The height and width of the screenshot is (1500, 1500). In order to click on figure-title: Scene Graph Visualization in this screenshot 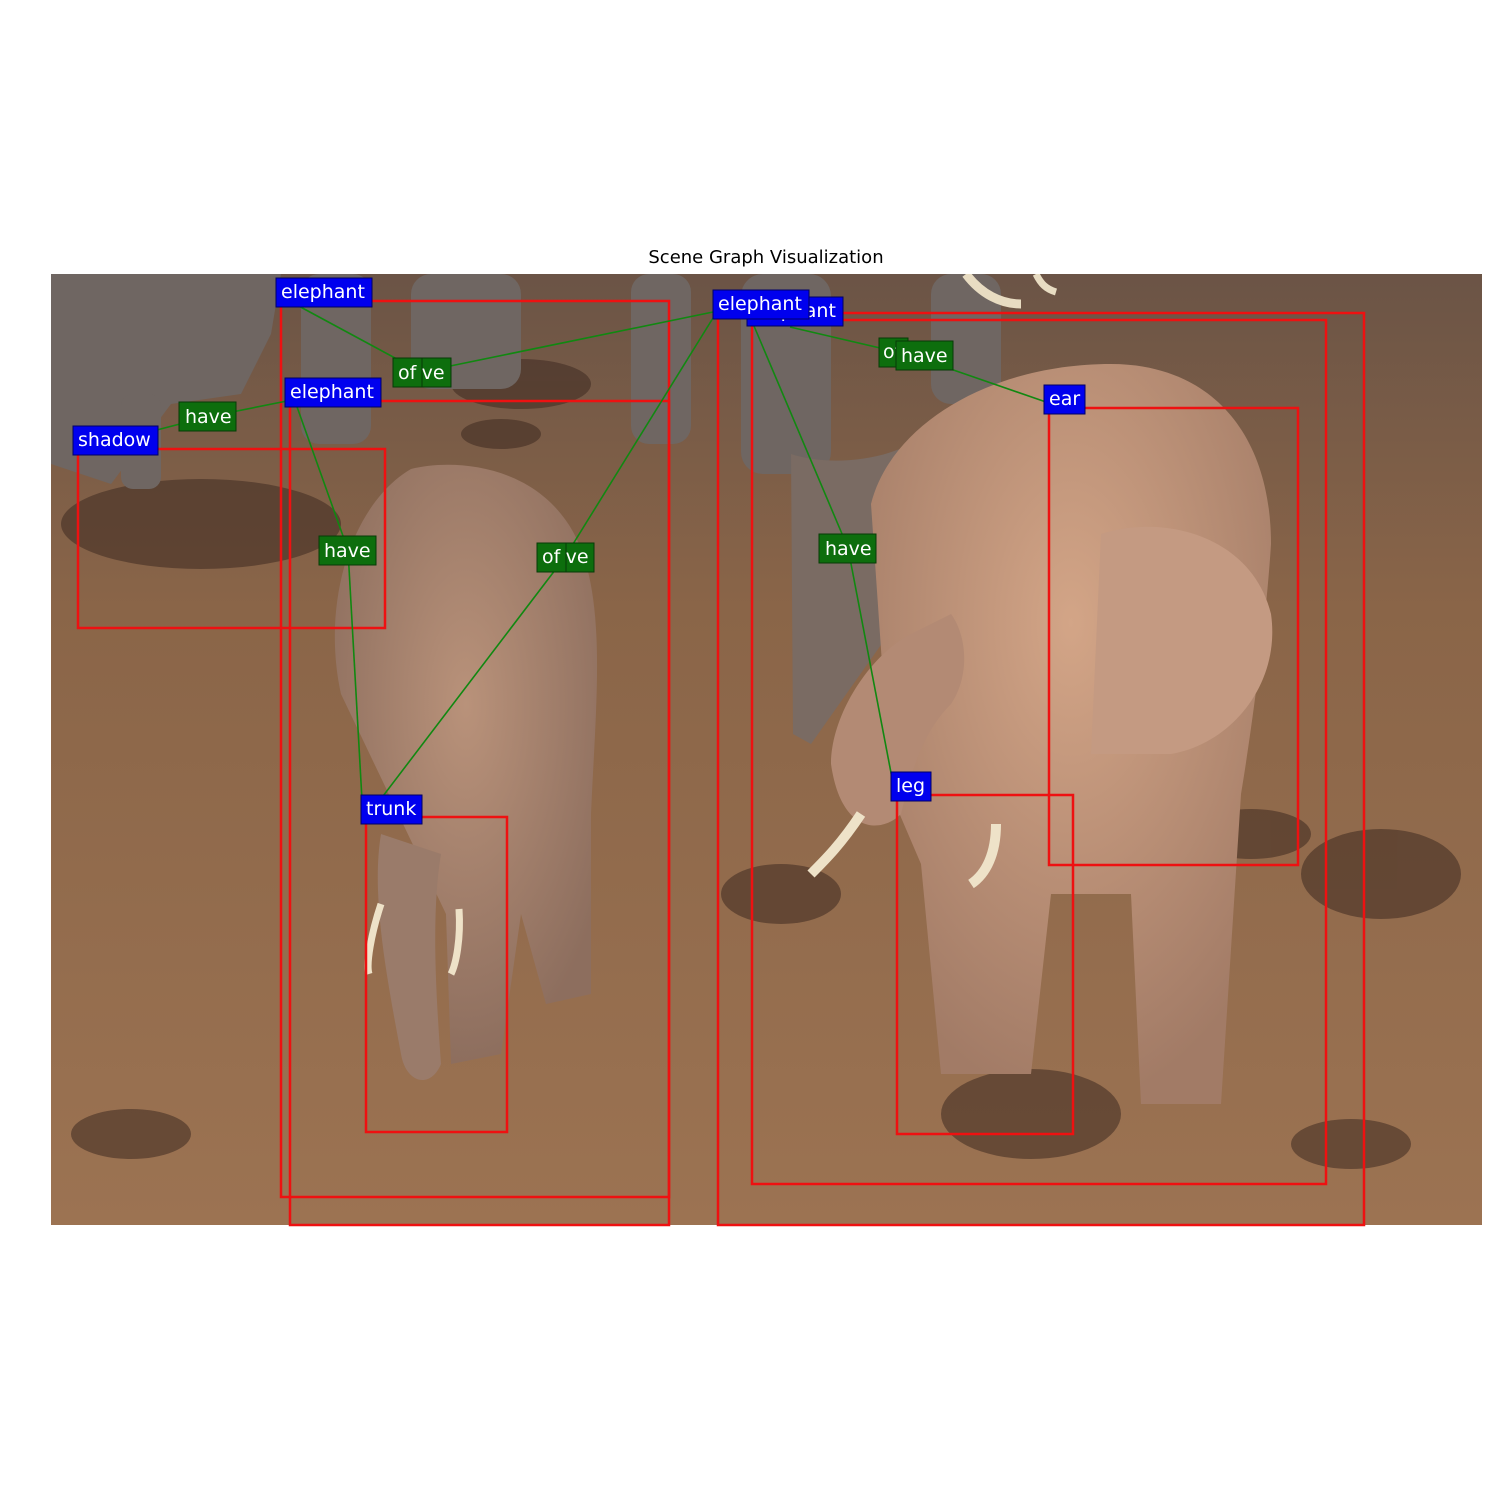, I will do `click(766, 257)`.